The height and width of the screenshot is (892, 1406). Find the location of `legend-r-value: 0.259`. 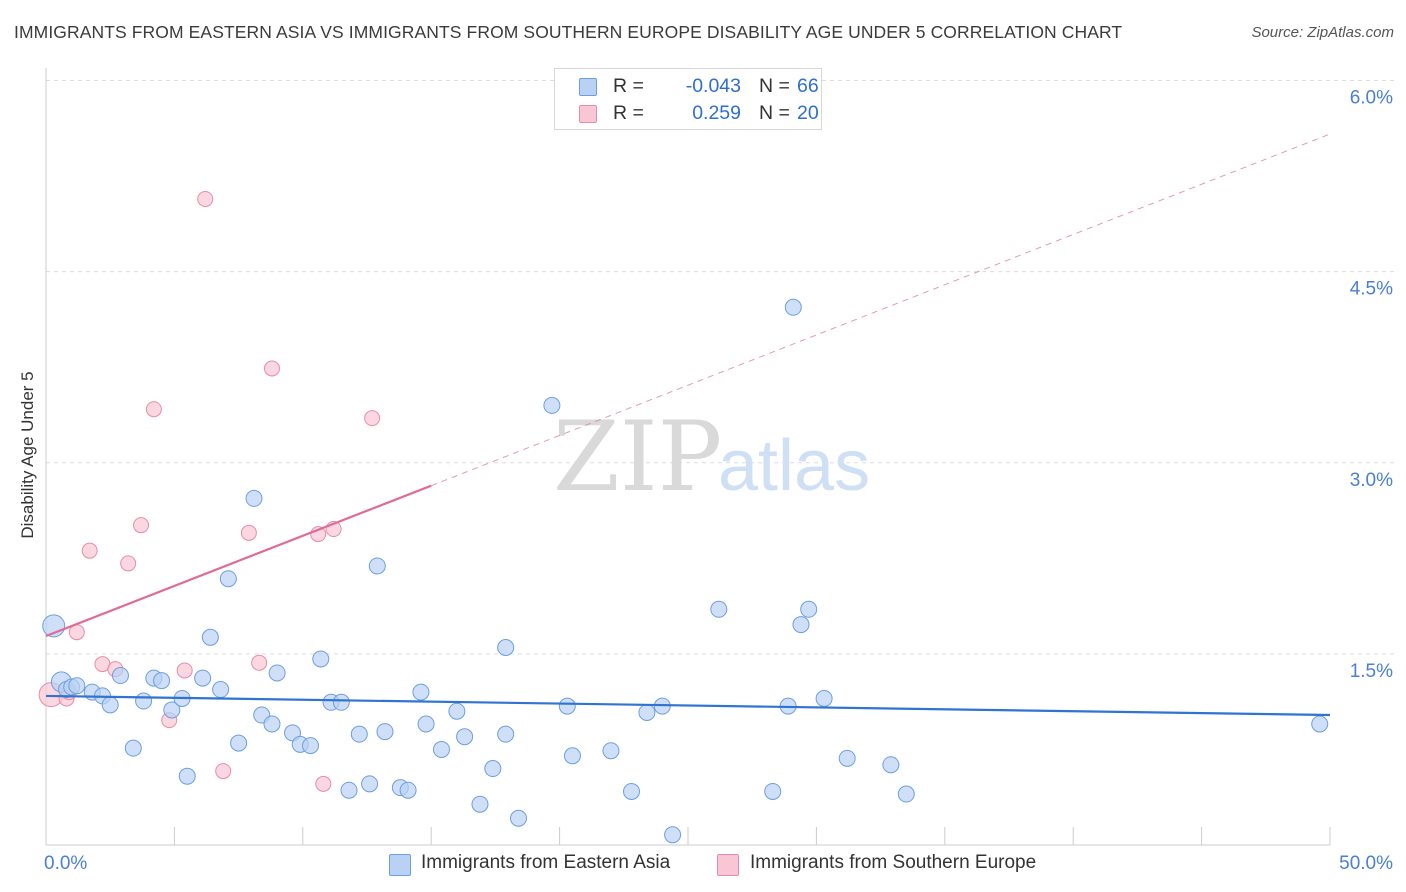

legend-r-value: 0.259 is located at coordinates (716, 113).